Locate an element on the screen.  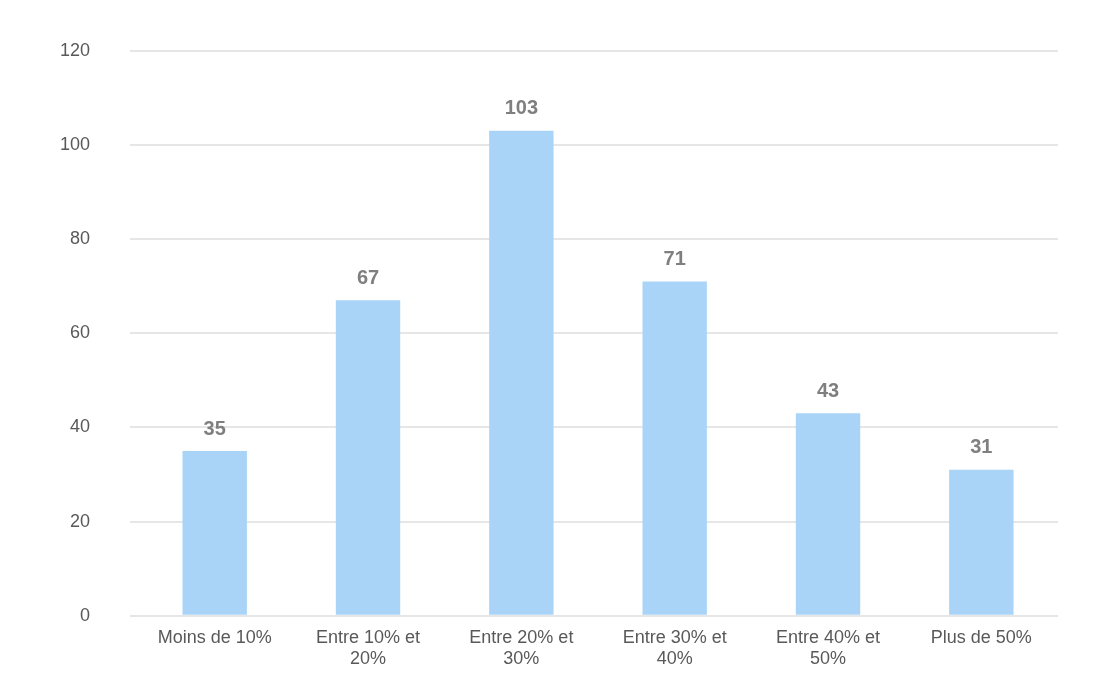
data-label: 43 is located at coordinates (828, 389).